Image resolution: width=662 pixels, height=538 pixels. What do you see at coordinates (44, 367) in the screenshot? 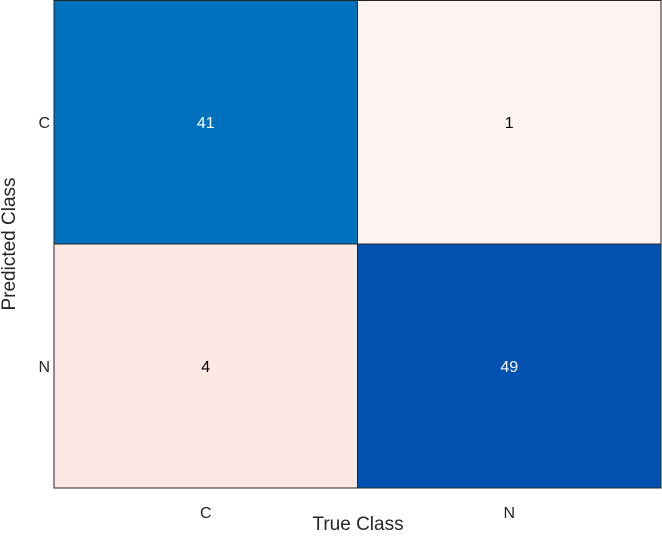
I see `y-tick-label-n: N` at bounding box center [44, 367].